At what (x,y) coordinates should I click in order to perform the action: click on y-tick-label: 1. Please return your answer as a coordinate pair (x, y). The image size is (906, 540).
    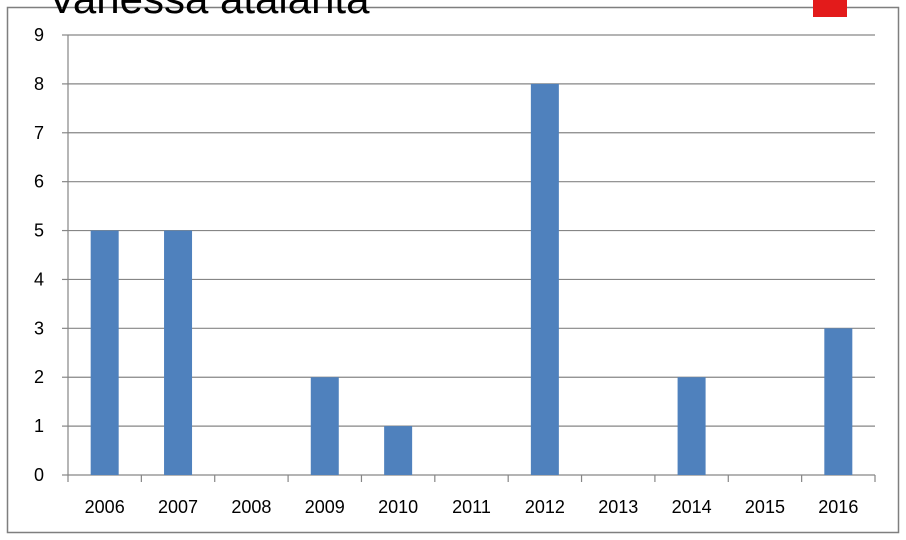
    Looking at the image, I should click on (39, 426).